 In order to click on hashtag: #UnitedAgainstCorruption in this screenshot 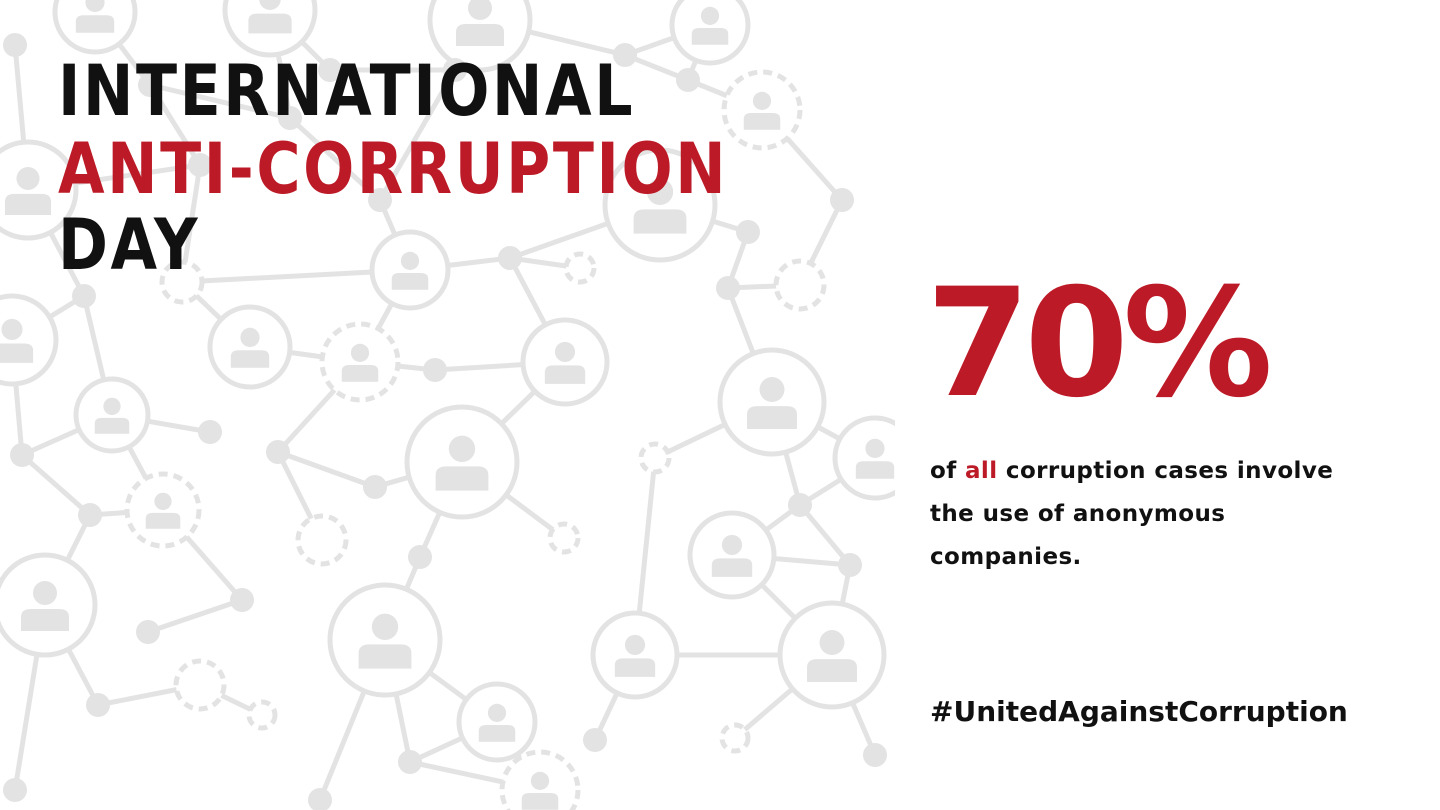, I will do `click(1139, 711)`.